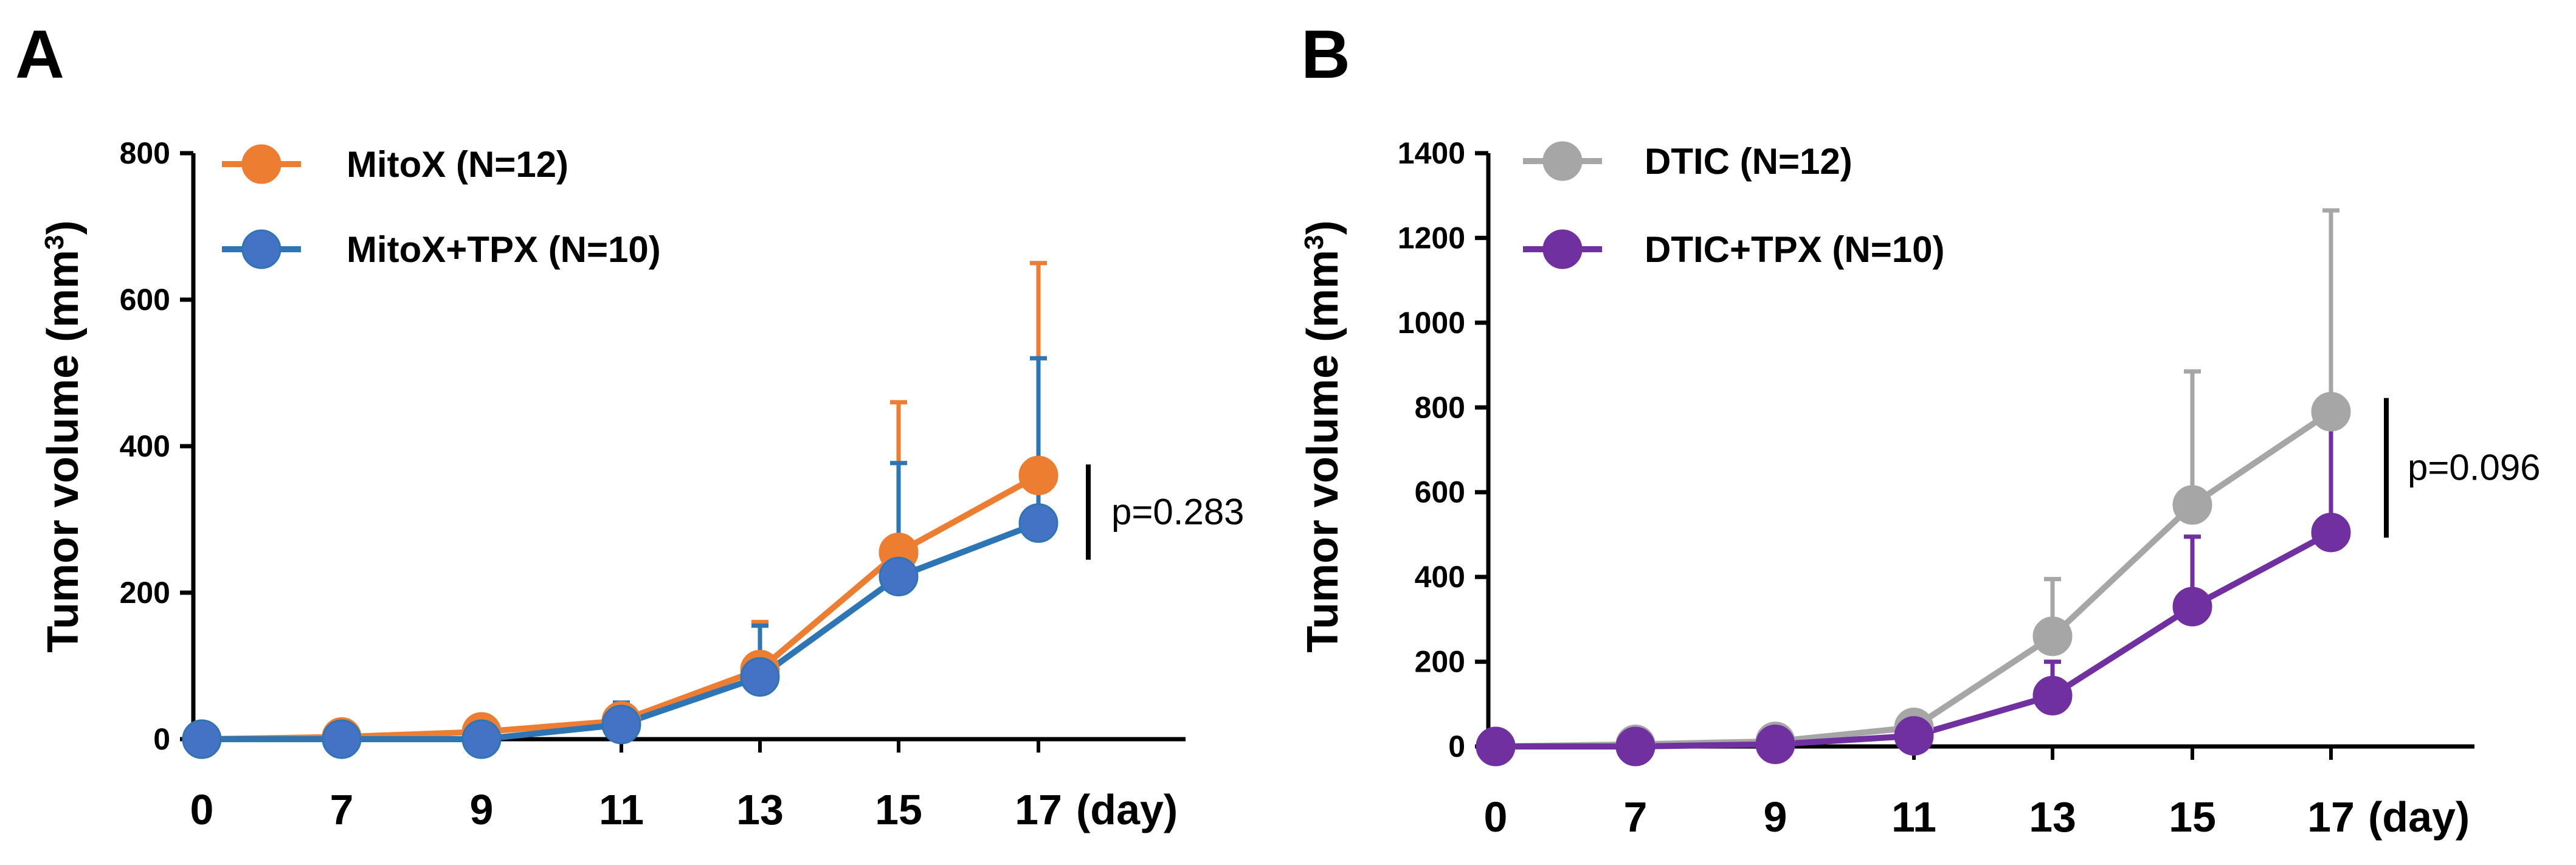 This screenshot has height=865, width=2576. I want to click on p-value-text: p=0.096, so click(2474, 467).